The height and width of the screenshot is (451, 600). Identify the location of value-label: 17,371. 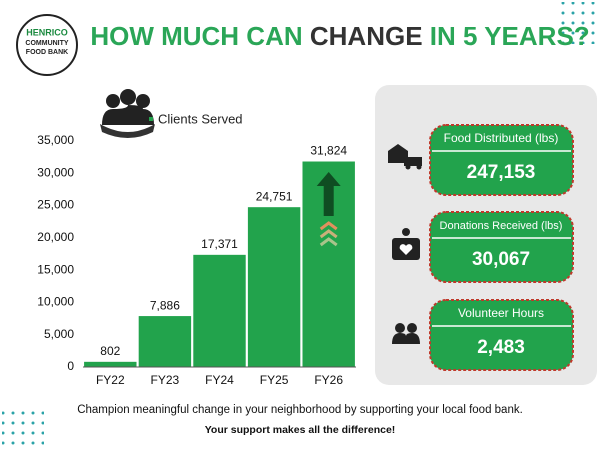
(219, 244).